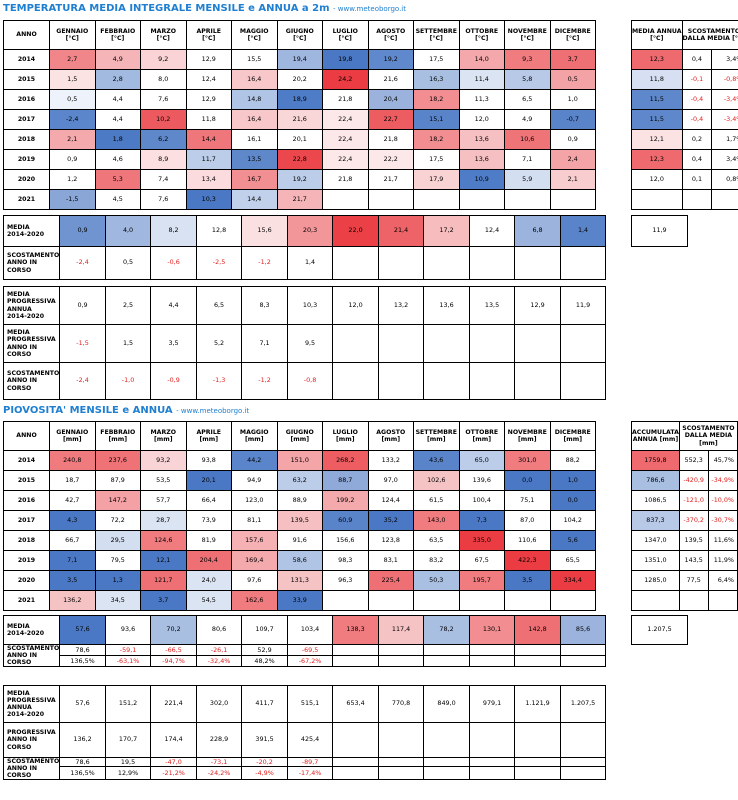 Image resolution: width=738 pixels, height=800 pixels. What do you see at coordinates (436, 139) in the screenshot?
I see `temp-value-cell: 18,2` at bounding box center [436, 139].